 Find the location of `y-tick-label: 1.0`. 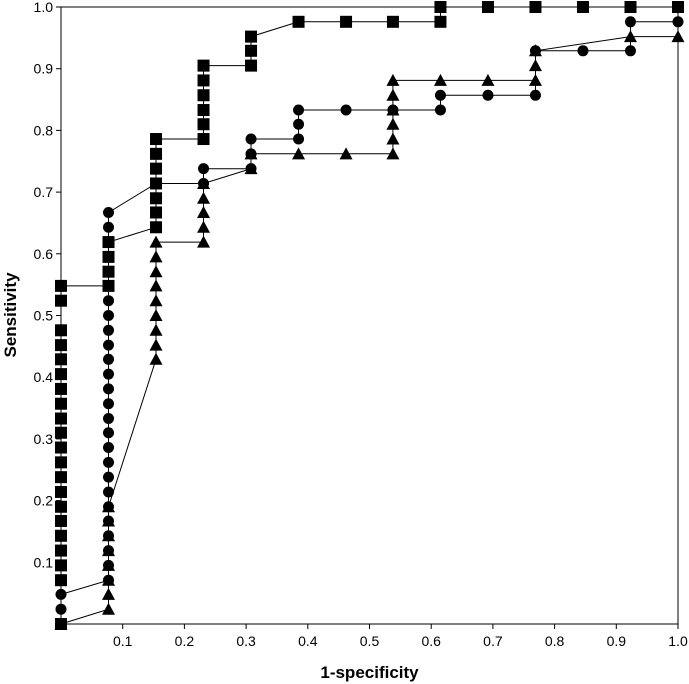

y-tick-label: 1.0 is located at coordinates (44, 7).